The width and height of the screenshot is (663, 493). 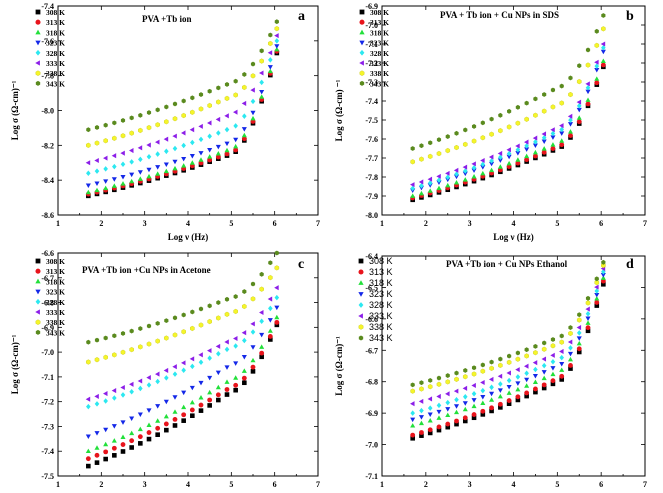 I want to click on y-tick-label: -7.4, so click(x=371, y=101).